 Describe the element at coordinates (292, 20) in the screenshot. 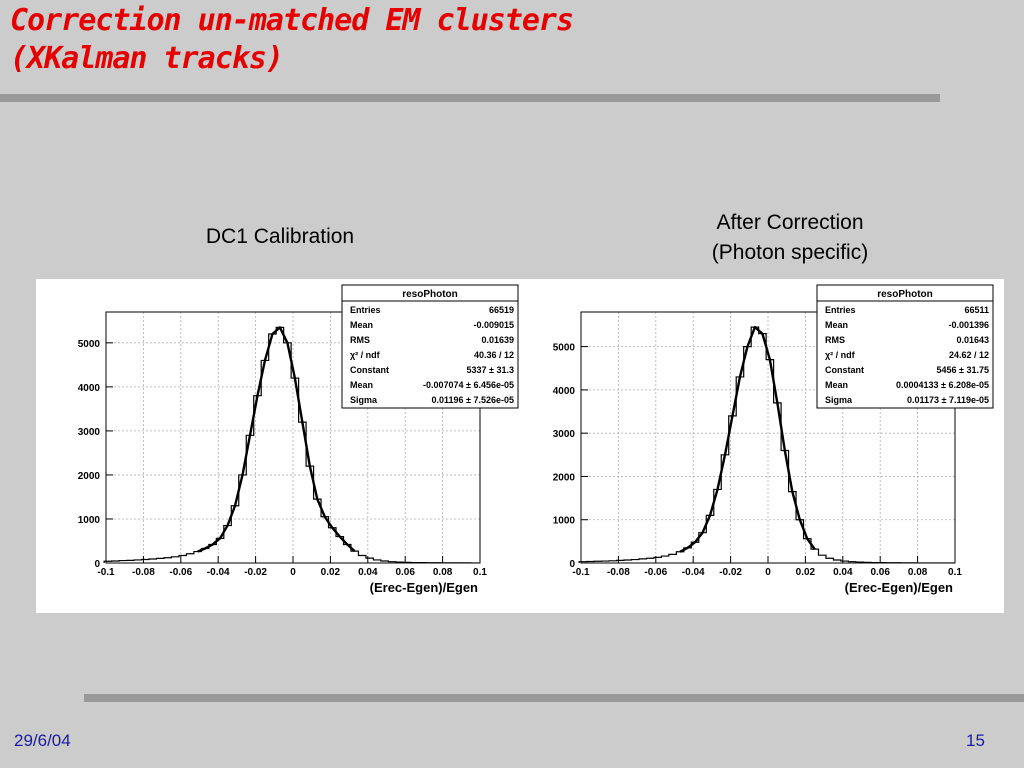

I see `title-line-1: Correction un-matched EM clusters` at that location.